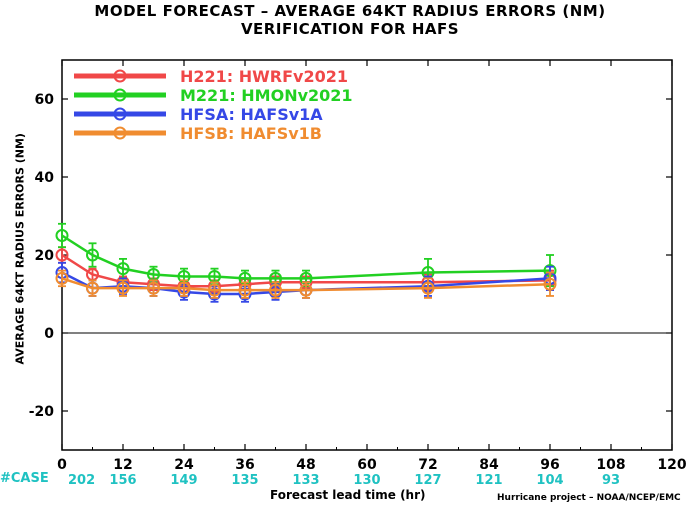 The image size is (700, 506). I want to click on legend-label: M221: HMONv2021, so click(266, 95).